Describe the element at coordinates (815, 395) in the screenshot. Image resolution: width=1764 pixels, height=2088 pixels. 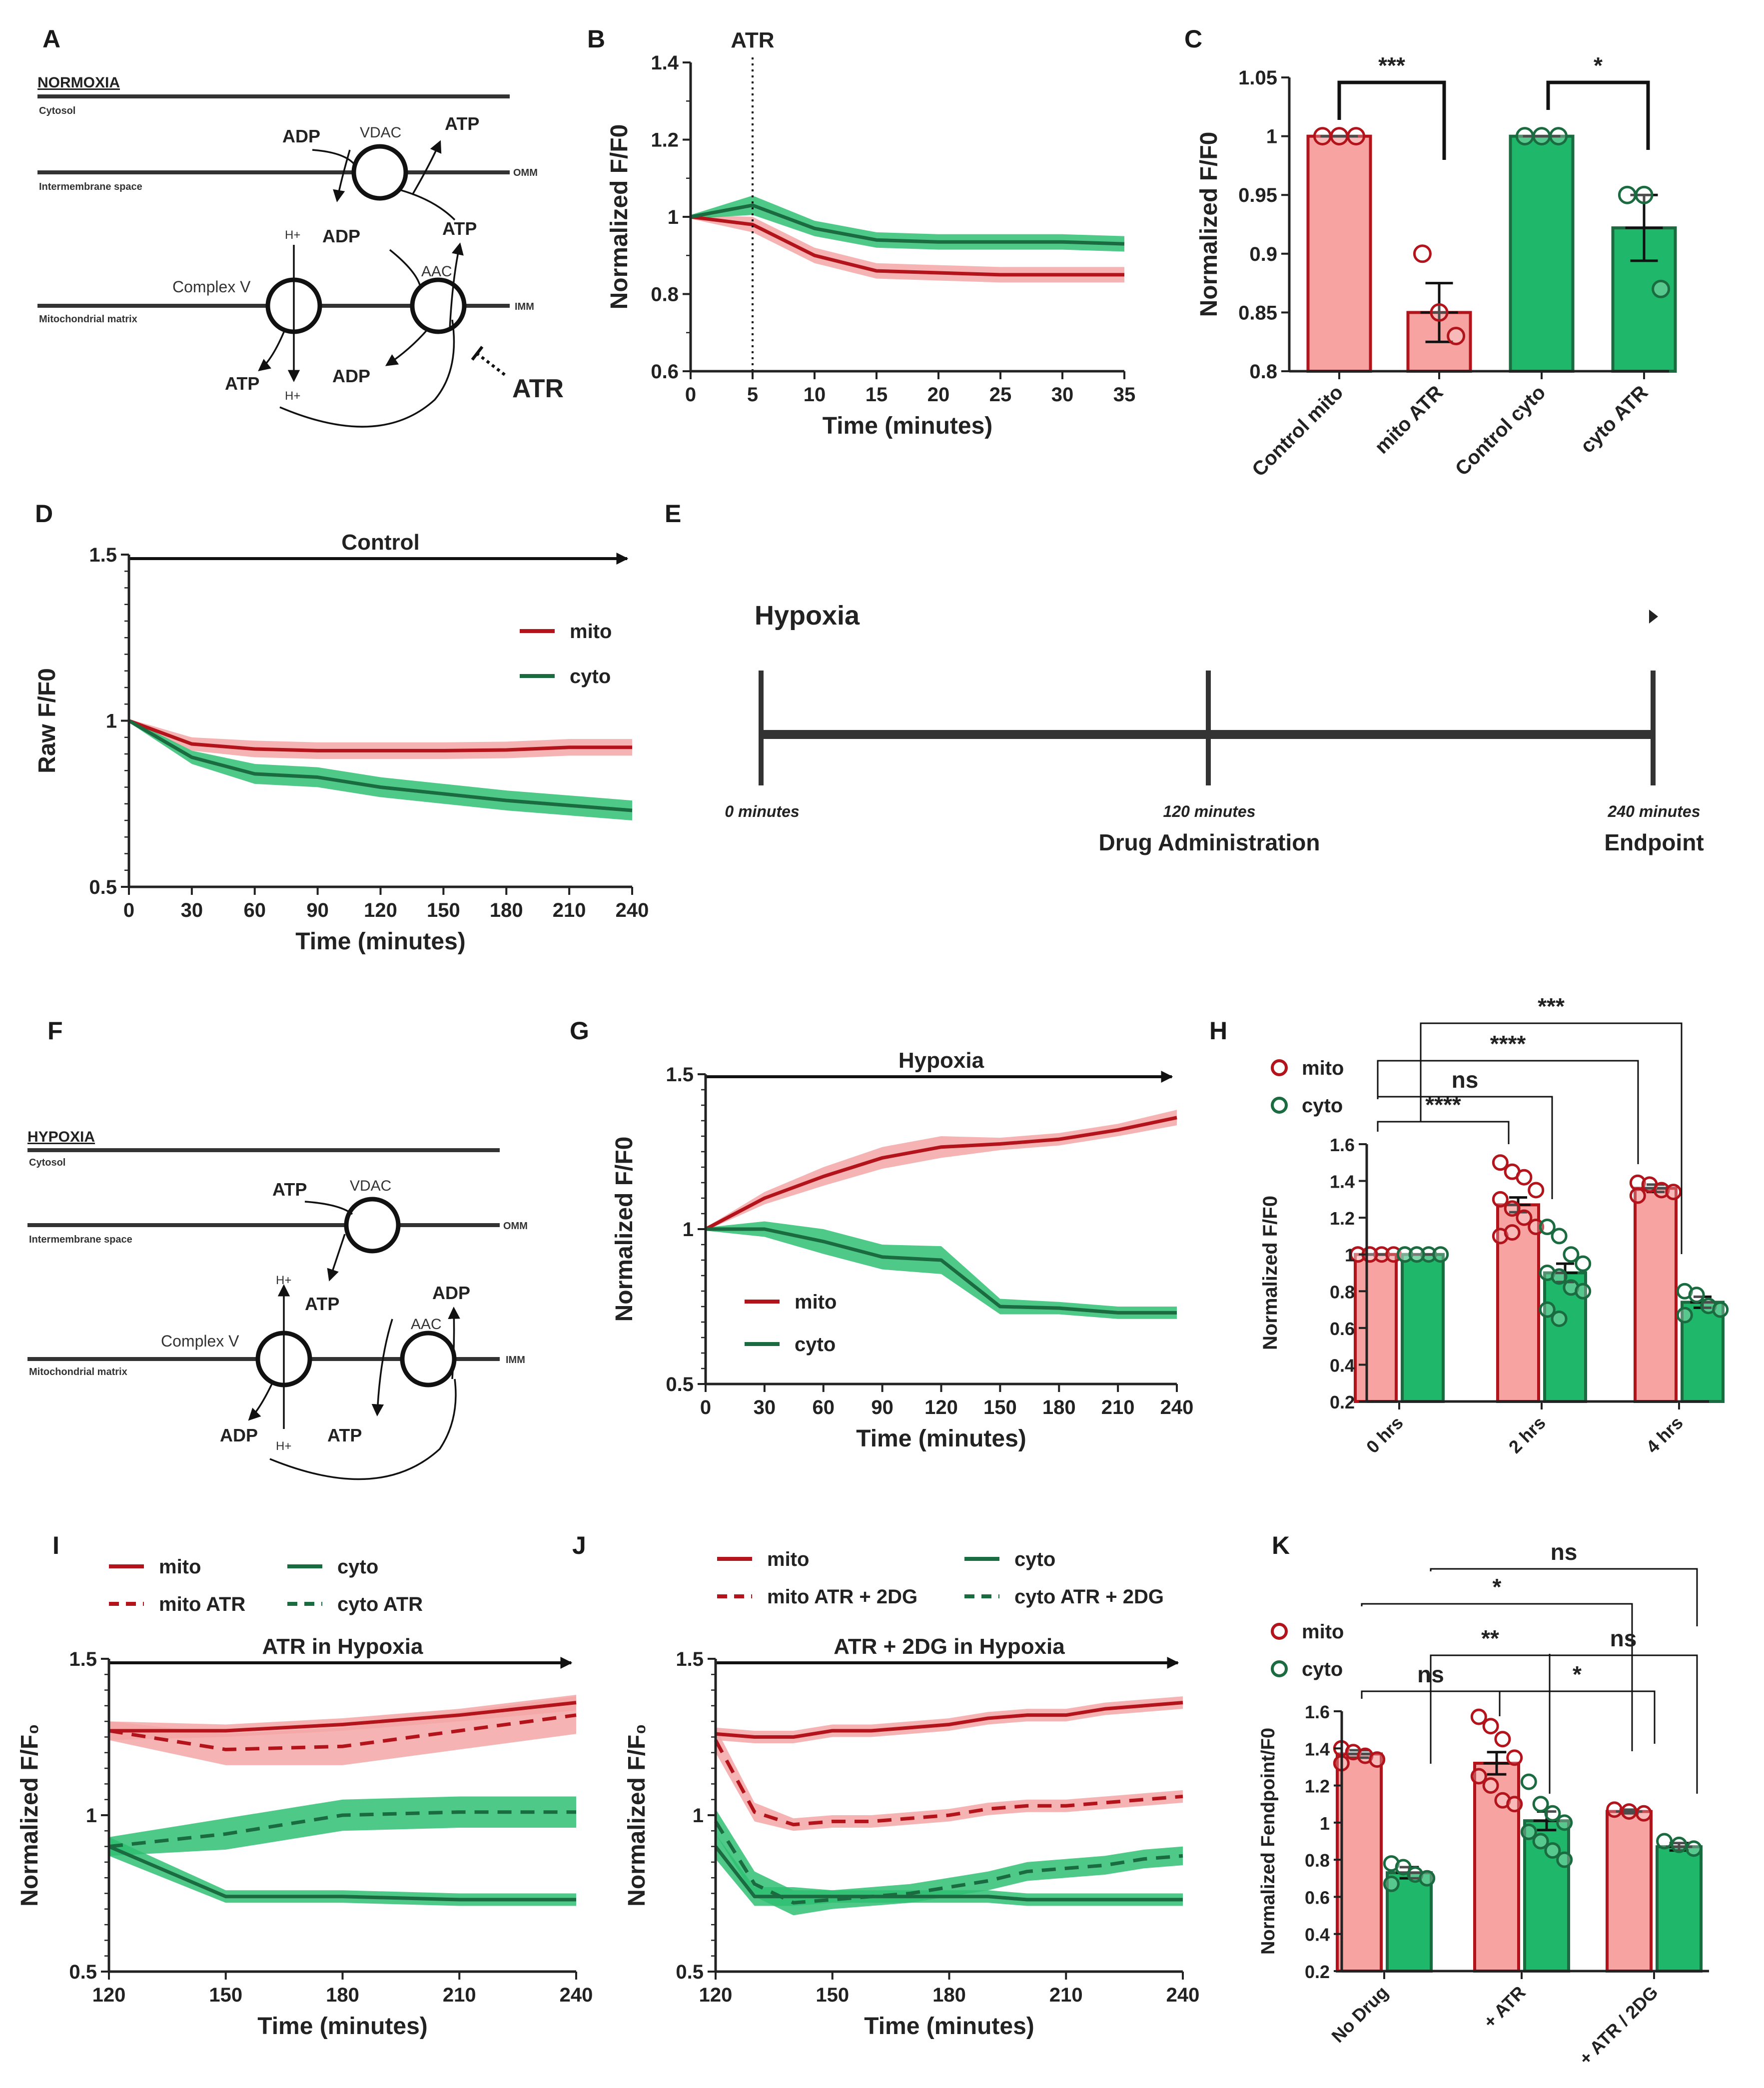
I see `x-tick-label: 10` at that location.